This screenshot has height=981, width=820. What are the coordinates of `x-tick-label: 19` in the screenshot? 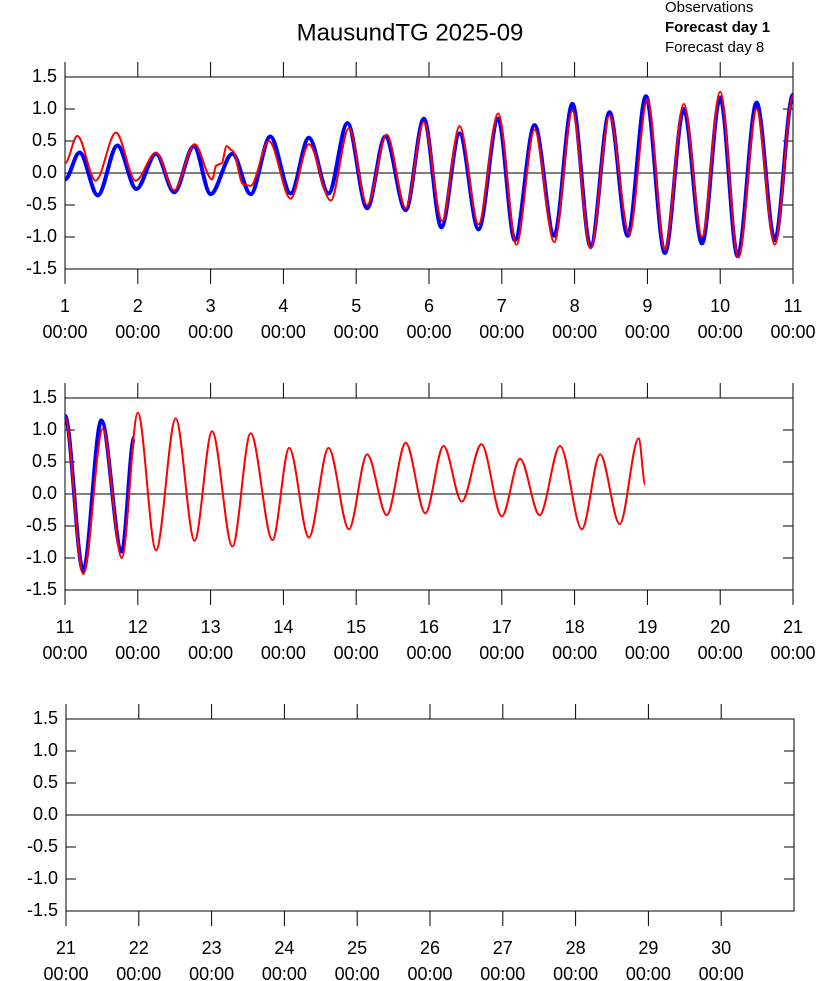 It's located at (647, 627).